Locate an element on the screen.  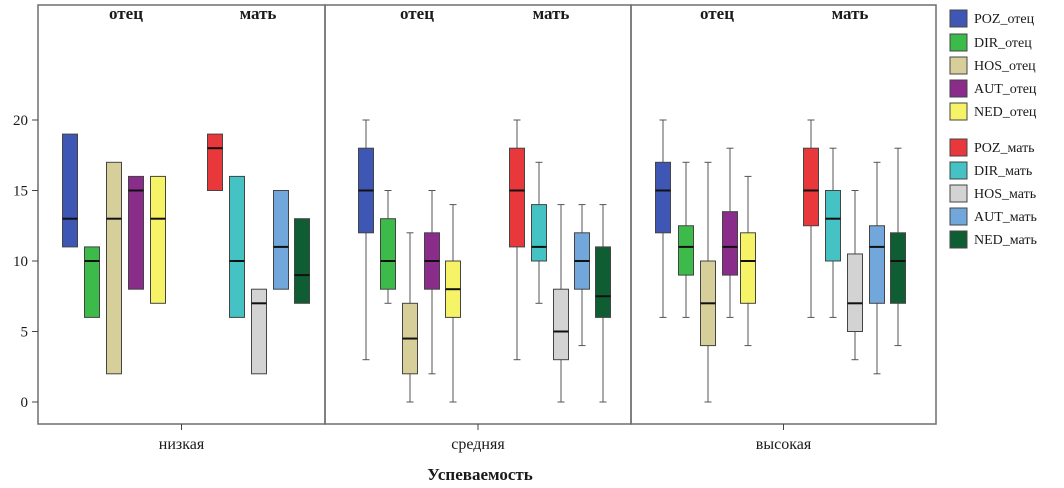
y-tick-label: 20 is located at coordinates (20, 121).